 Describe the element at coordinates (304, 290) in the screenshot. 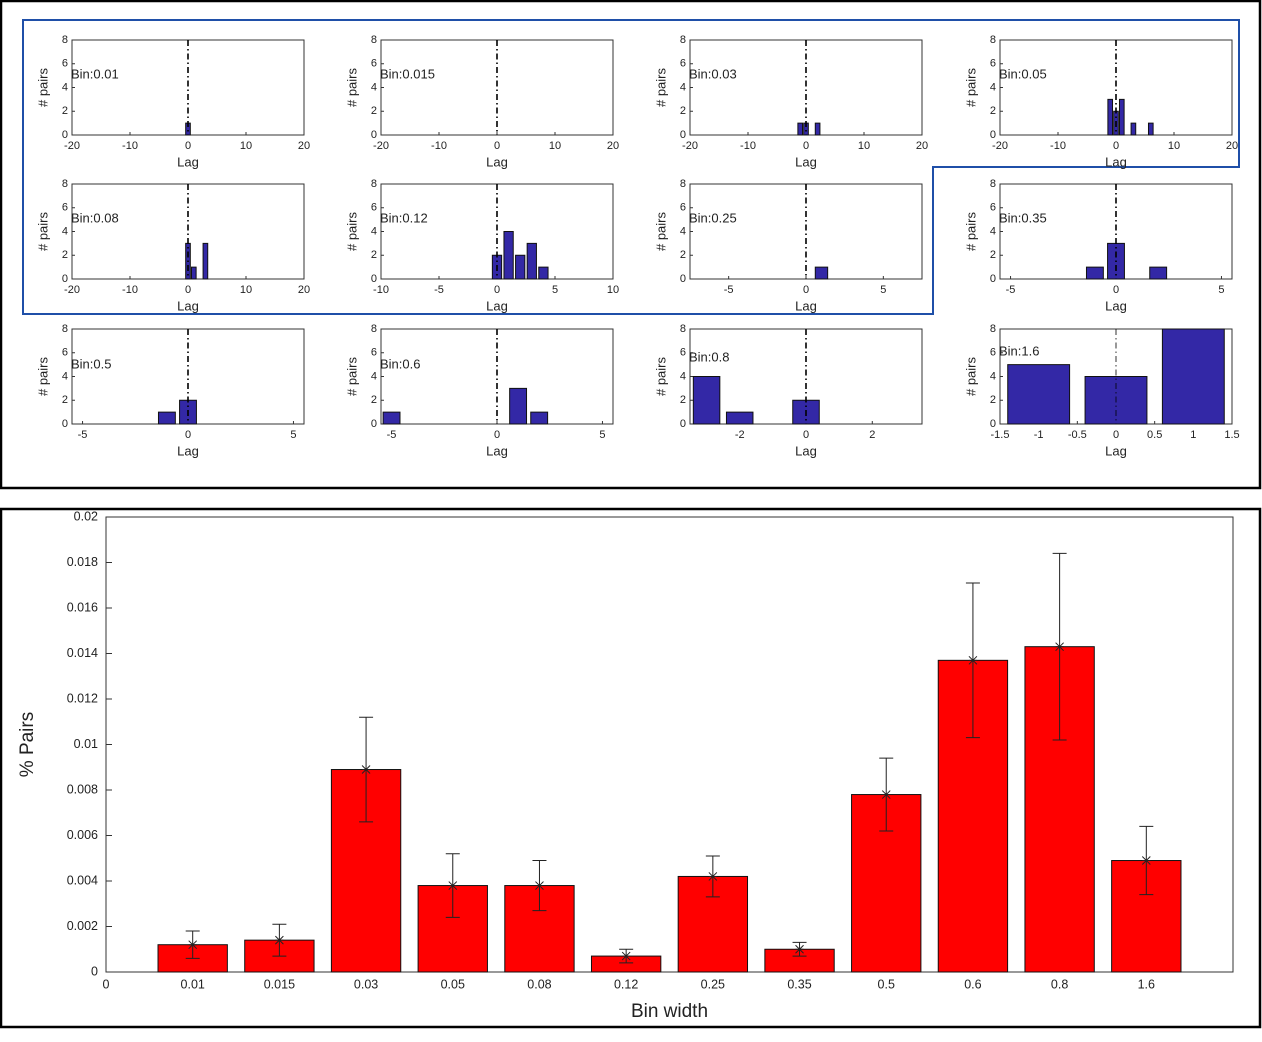

I see `x-tick-label: 20` at that location.